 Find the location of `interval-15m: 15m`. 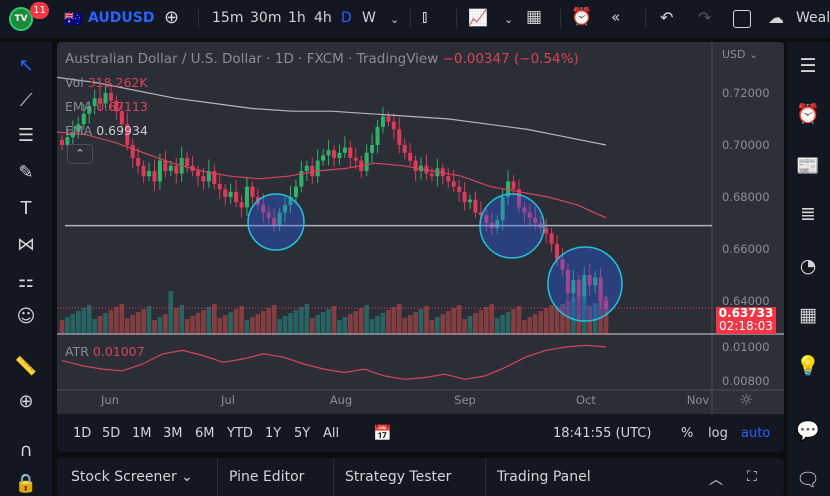

interval-15m: 15m is located at coordinates (228, 18).